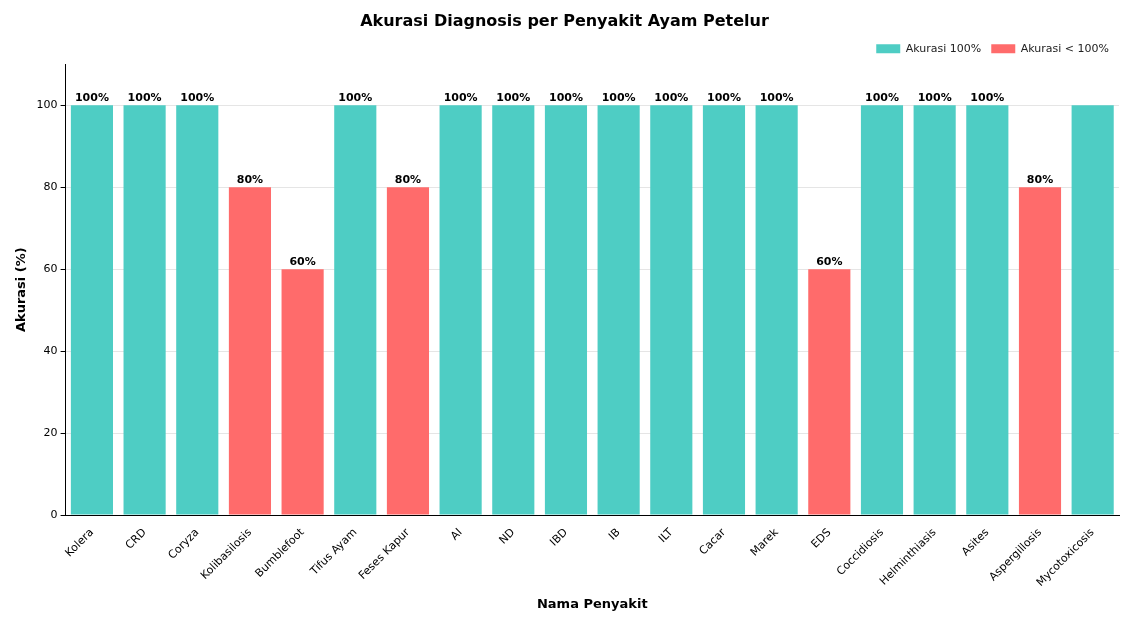  I want to click on y-tick-label: 80, so click(50, 187).